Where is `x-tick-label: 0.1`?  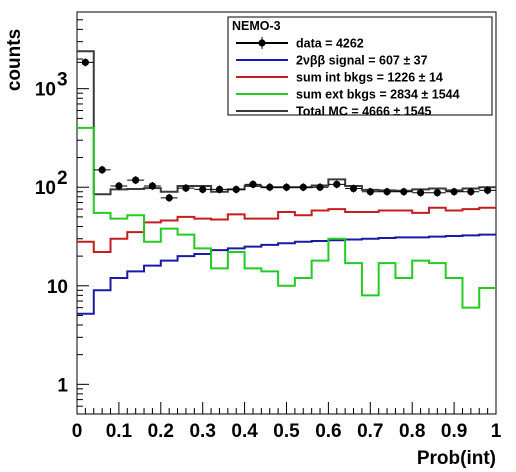
x-tick-label: 0.1 is located at coordinates (119, 431).